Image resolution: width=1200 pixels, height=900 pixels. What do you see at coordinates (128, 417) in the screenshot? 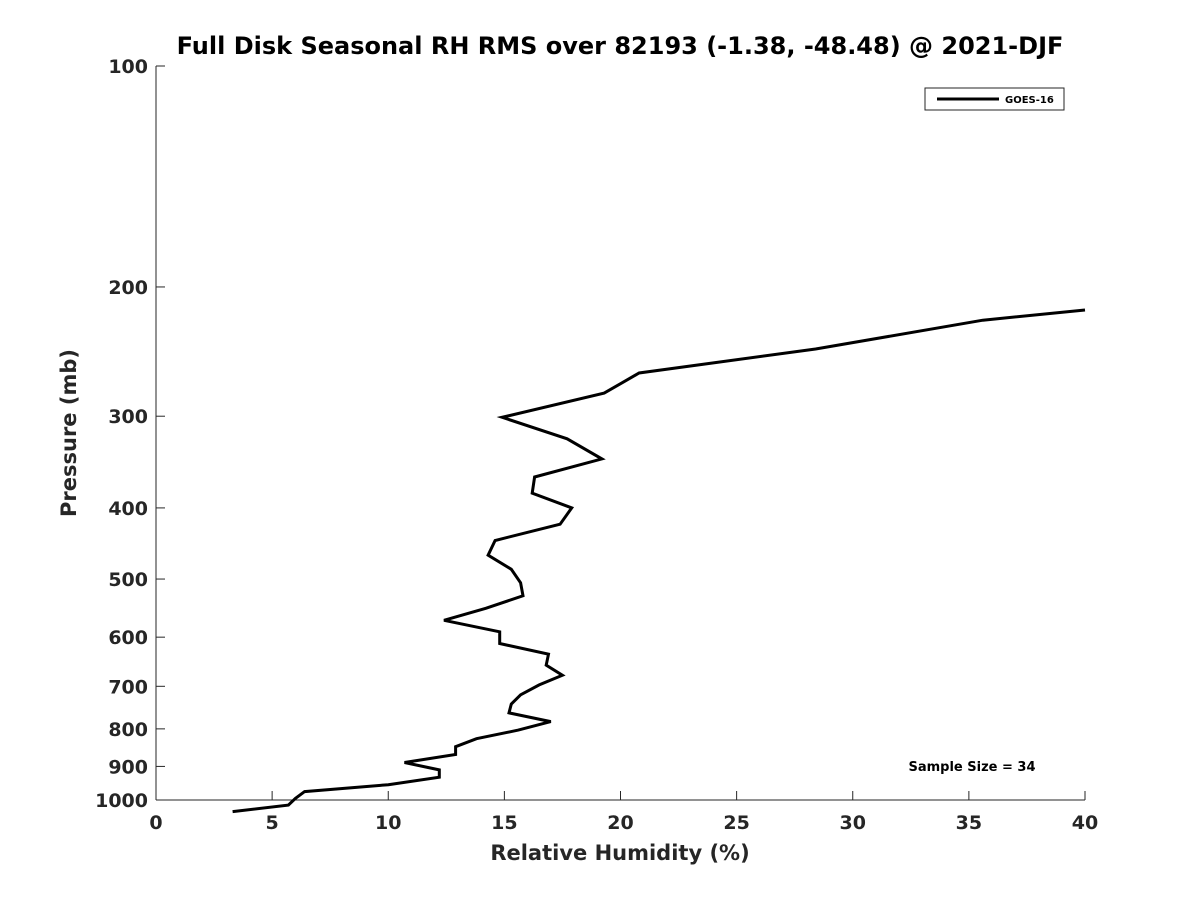
I see `y-tick-label: 300` at bounding box center [128, 417].